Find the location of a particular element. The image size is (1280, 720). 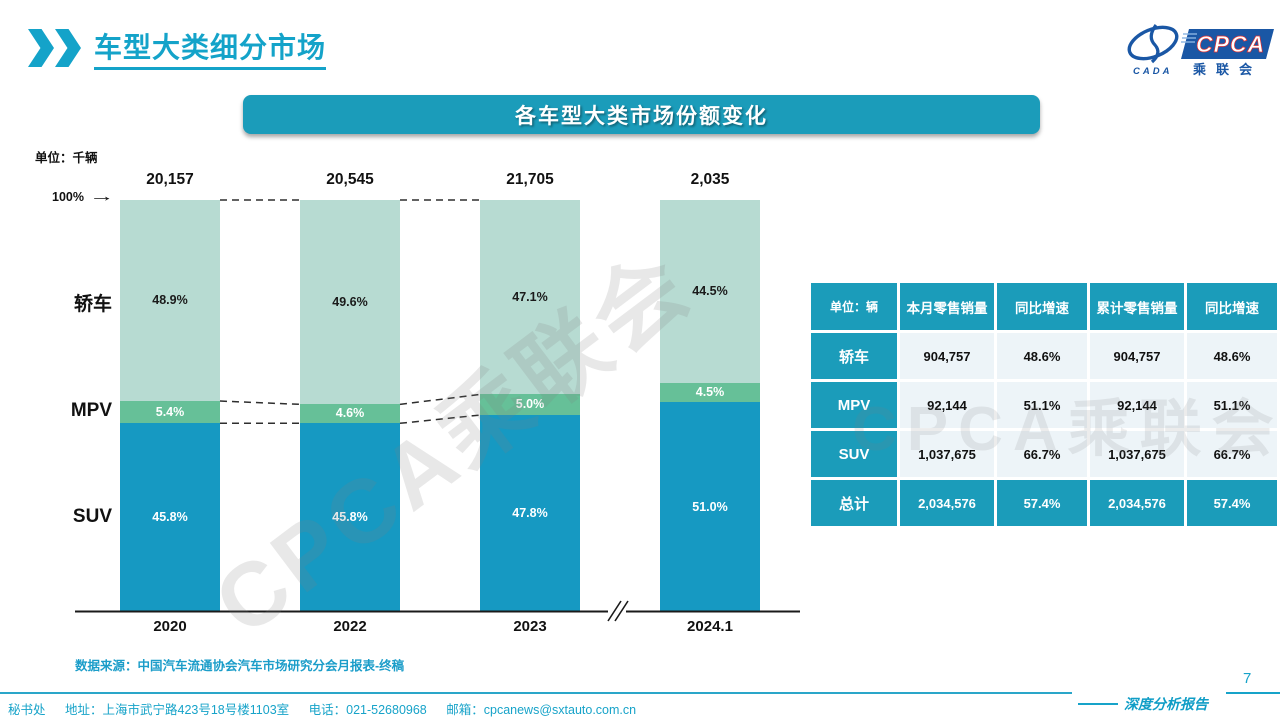

footer-email: 邮箱：cpcanews@sxtauto.com.cn is located at coordinates (541, 710).